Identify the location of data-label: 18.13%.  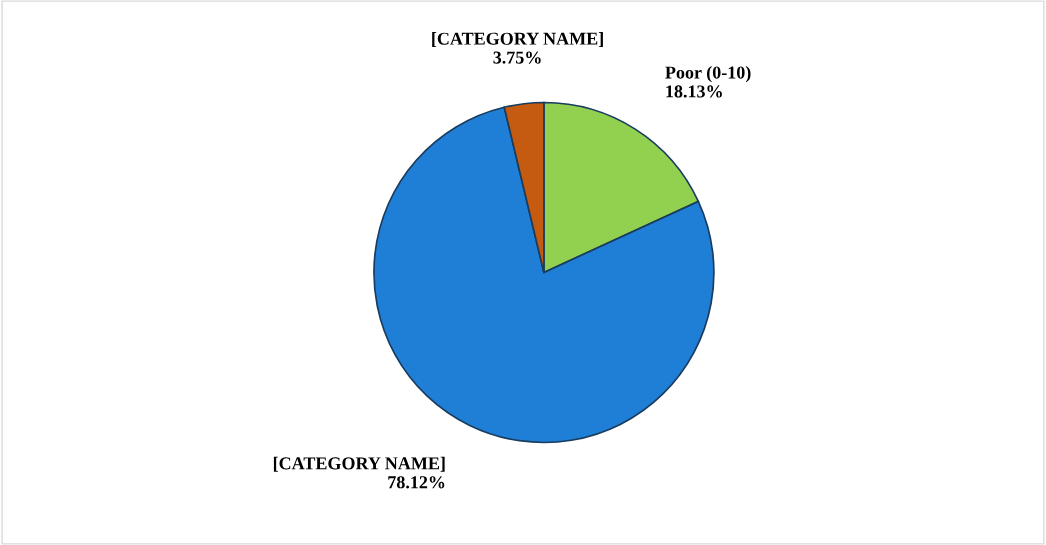
(694, 91).